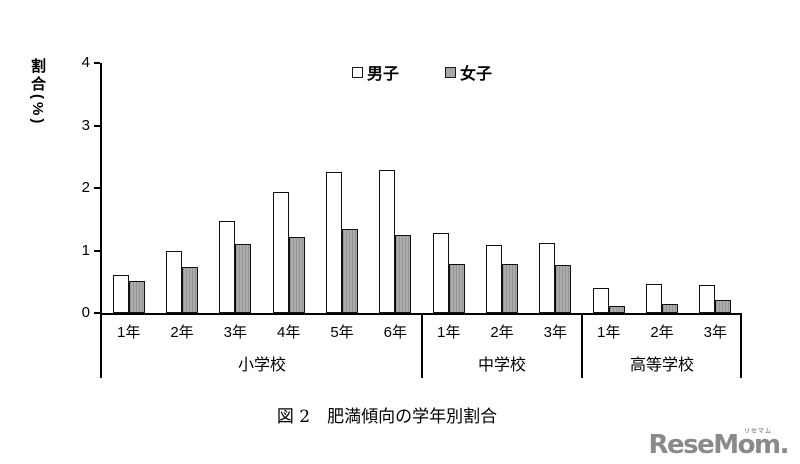  I want to click on y-axis-label: 割合(%), so click(37, 92).